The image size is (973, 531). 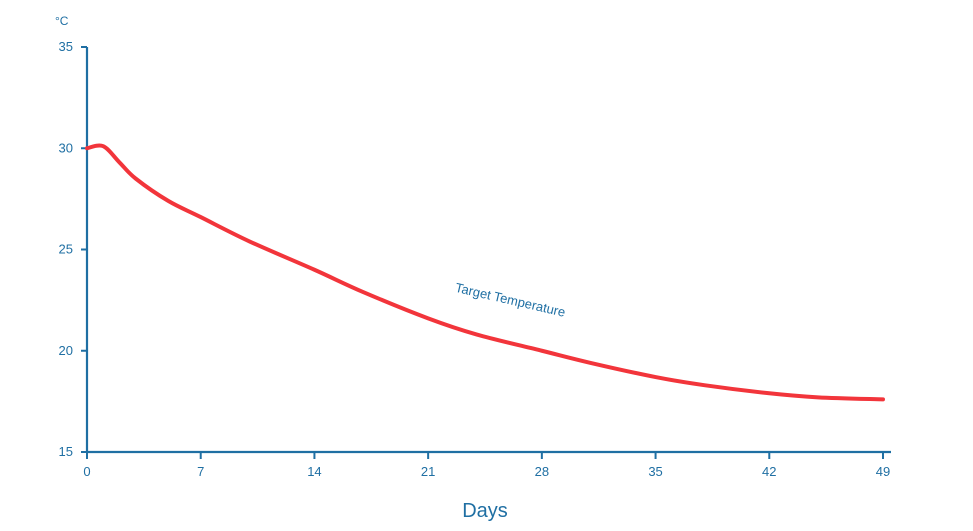 What do you see at coordinates (66, 350) in the screenshot?
I see `y-tick-label: 20` at bounding box center [66, 350].